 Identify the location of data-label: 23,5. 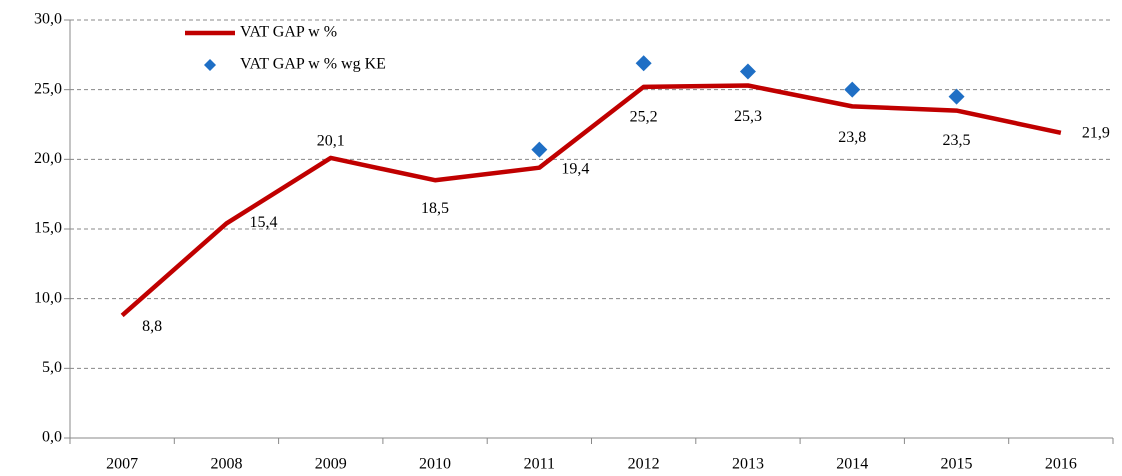
(957, 140).